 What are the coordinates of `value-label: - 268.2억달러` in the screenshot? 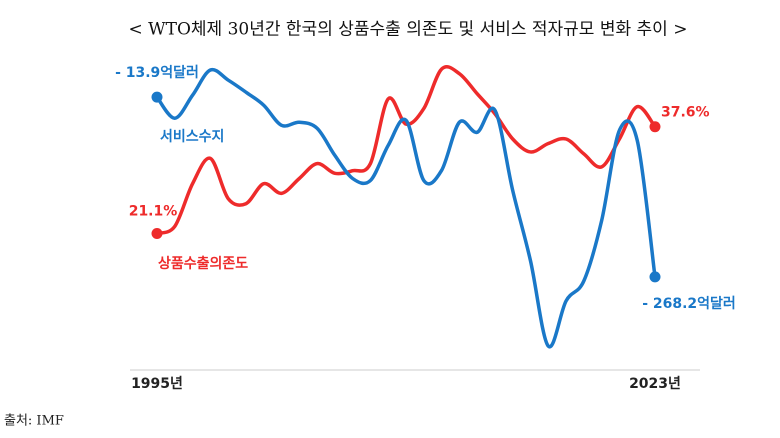 It's located at (689, 304).